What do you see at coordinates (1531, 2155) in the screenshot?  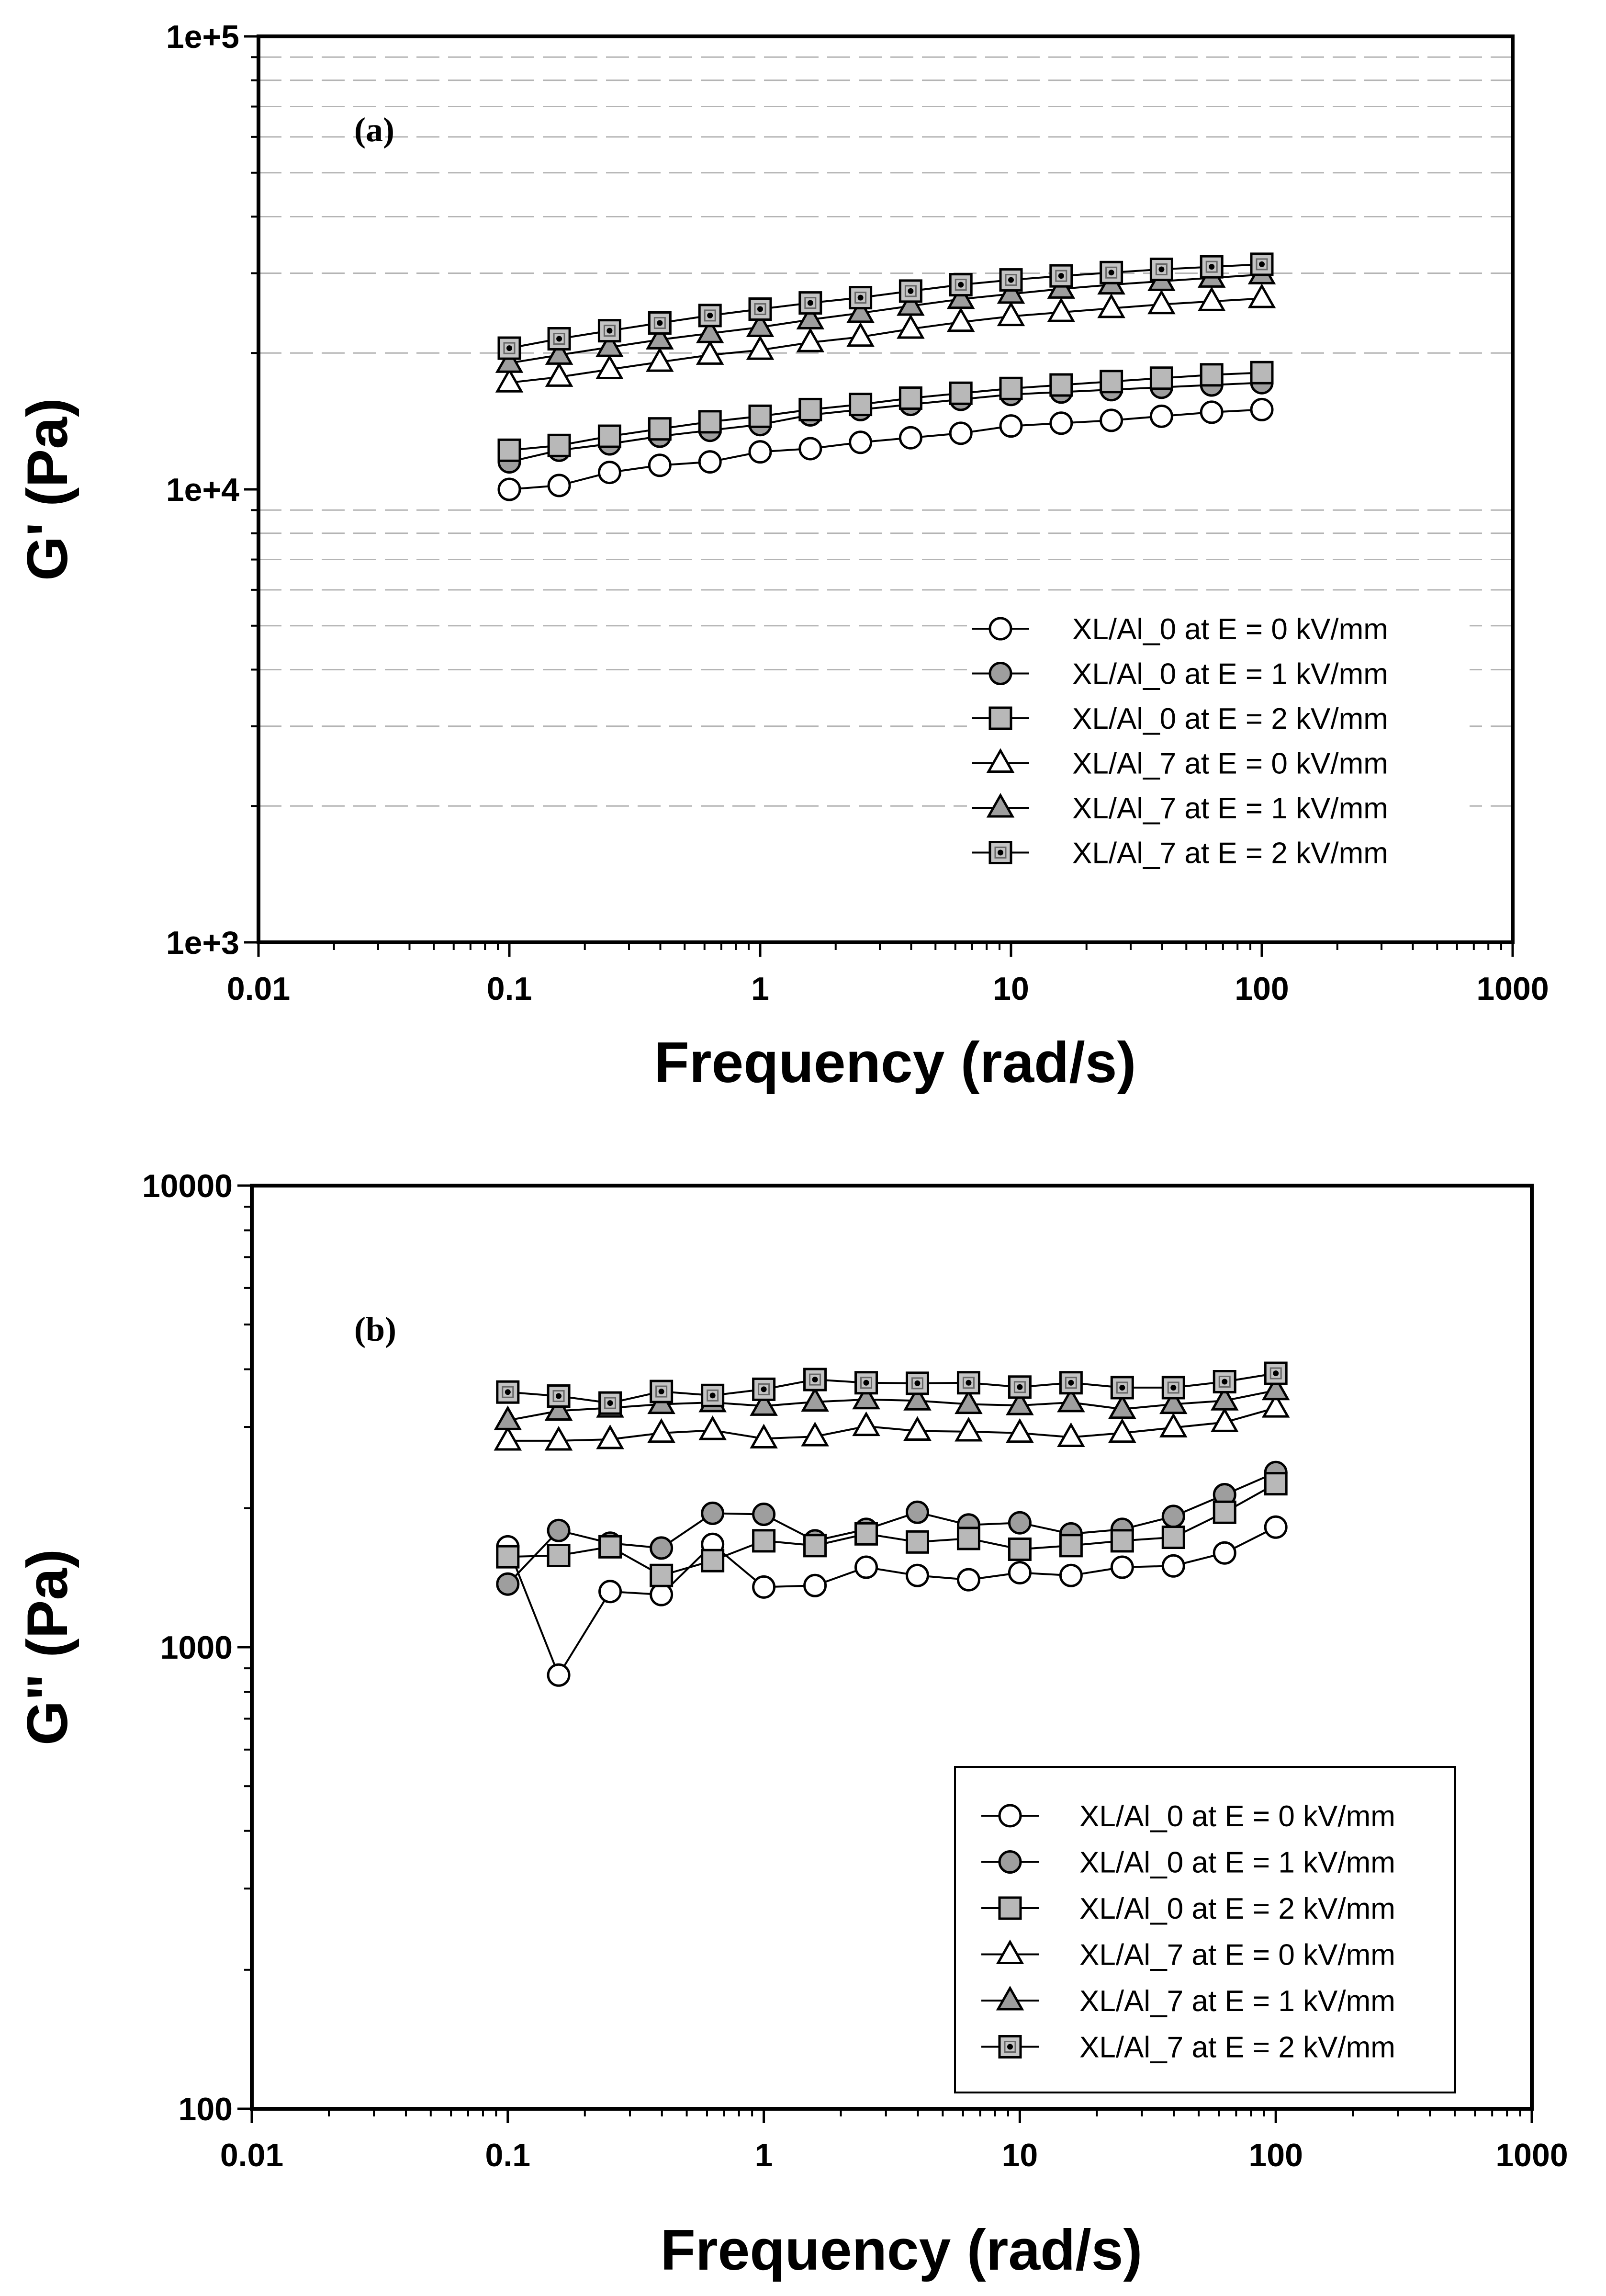 I see `x-tick-label: 1000` at bounding box center [1531, 2155].